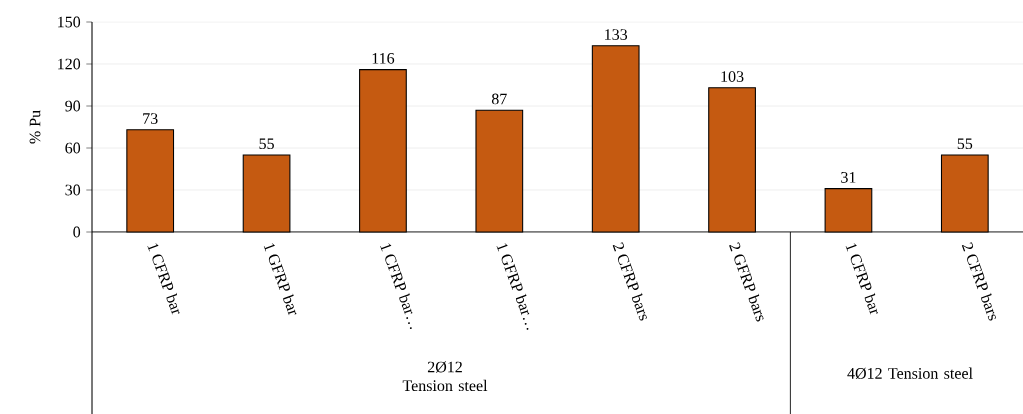 This screenshot has width=1023, height=414. What do you see at coordinates (150, 118) in the screenshot?
I see `data-label: 73` at bounding box center [150, 118].